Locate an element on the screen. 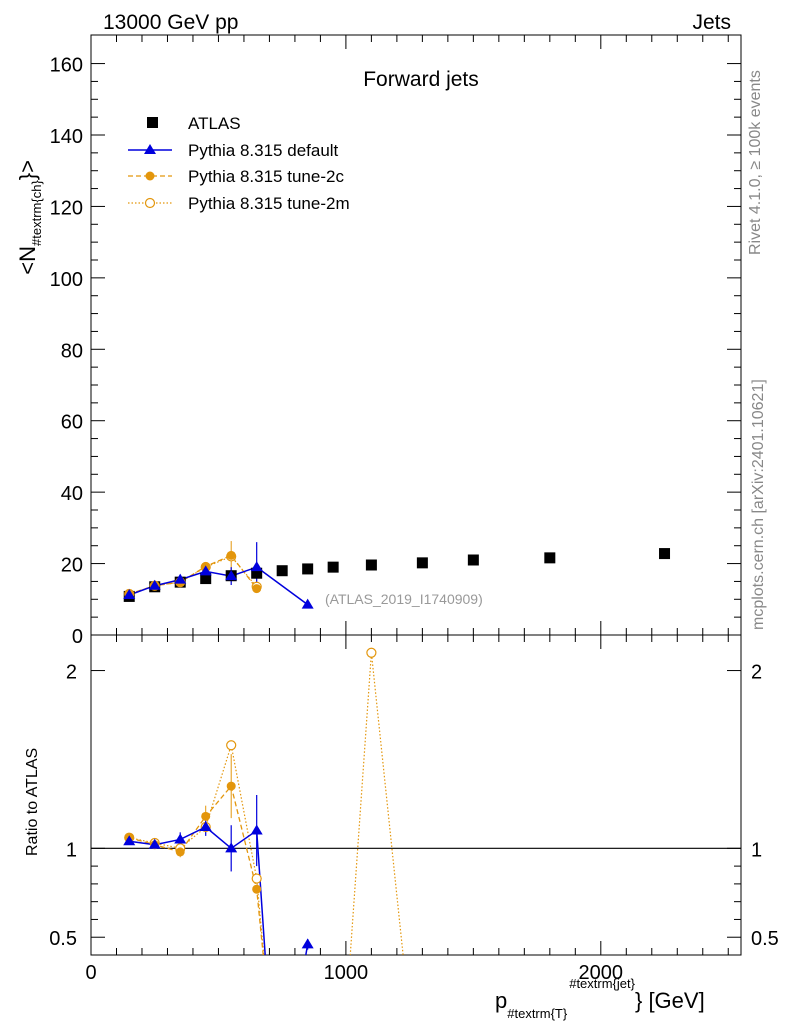 The image size is (786, 1024). ylabel-sub: #textrm{ch} is located at coordinates (36, 213).